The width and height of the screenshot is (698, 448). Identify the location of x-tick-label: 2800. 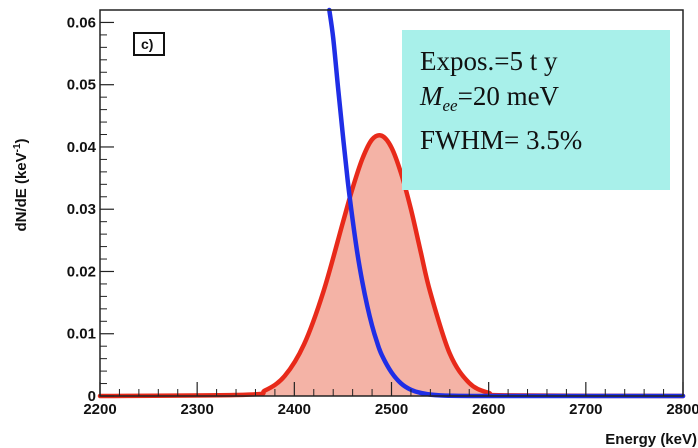
(682, 409).